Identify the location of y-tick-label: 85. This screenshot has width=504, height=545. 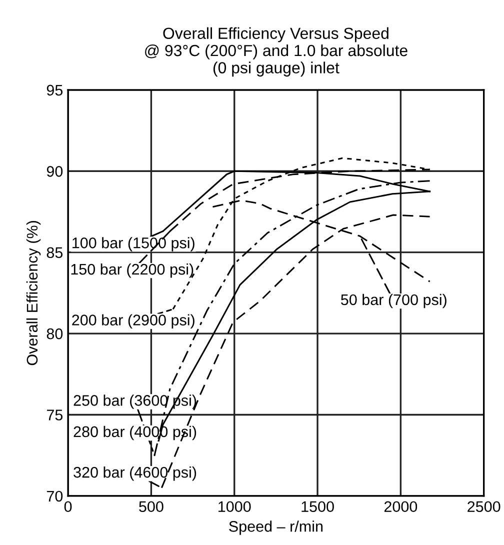
(54, 252).